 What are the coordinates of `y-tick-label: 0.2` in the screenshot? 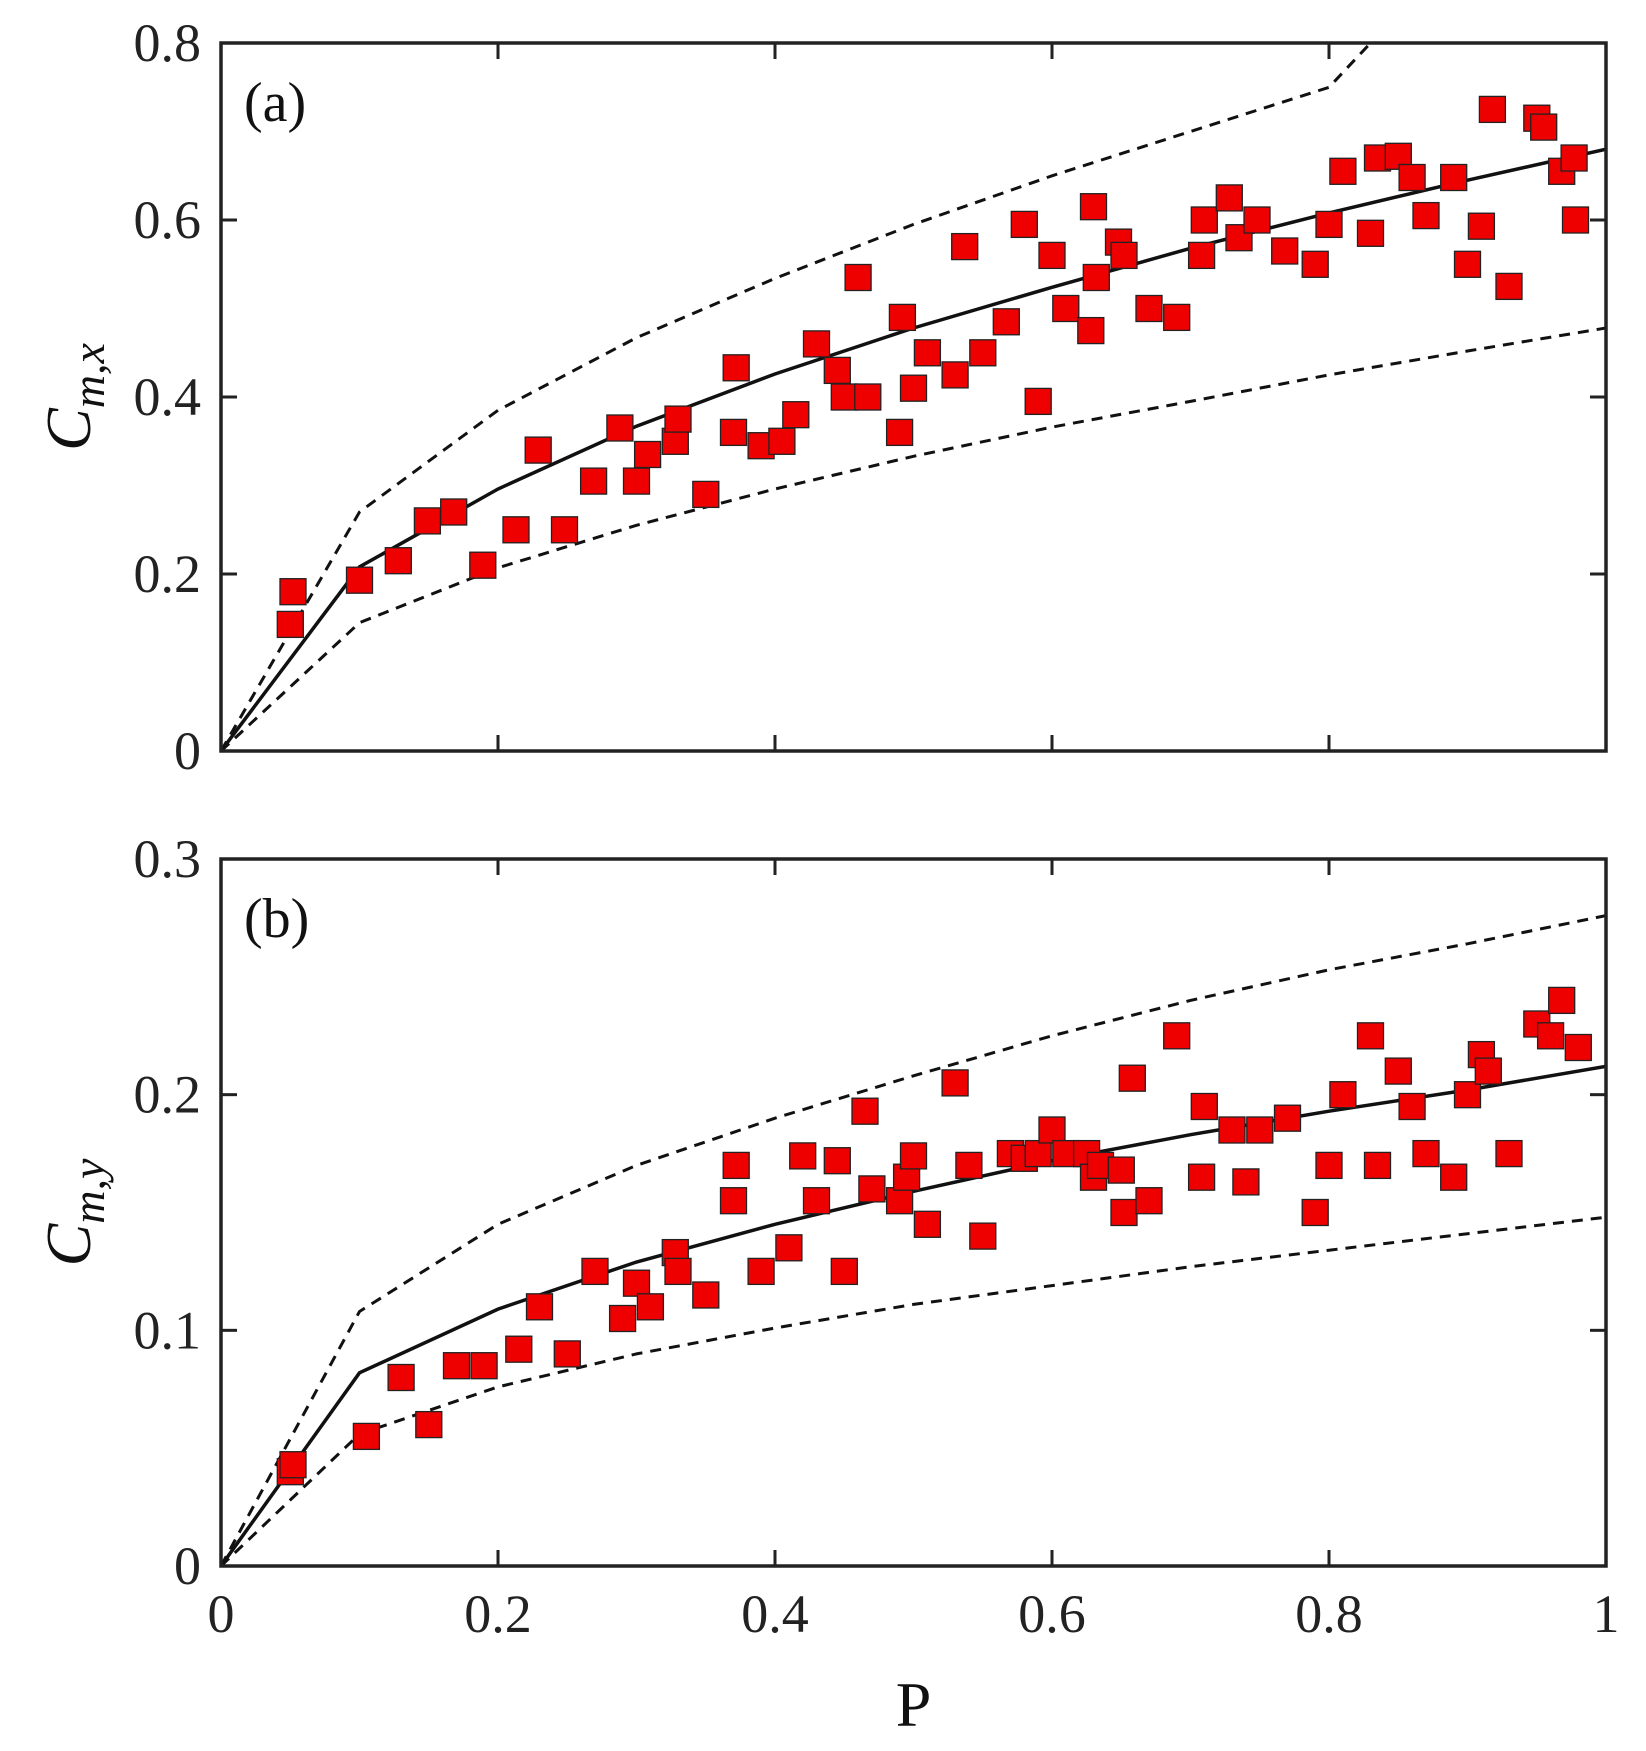 It's located at (168, 1095).